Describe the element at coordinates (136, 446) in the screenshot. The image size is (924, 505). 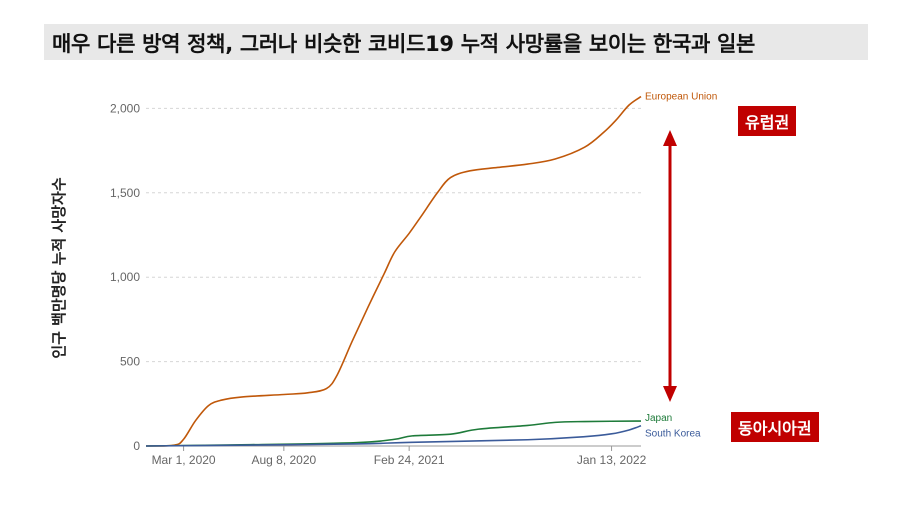
I see `y-tick-label: 0` at that location.